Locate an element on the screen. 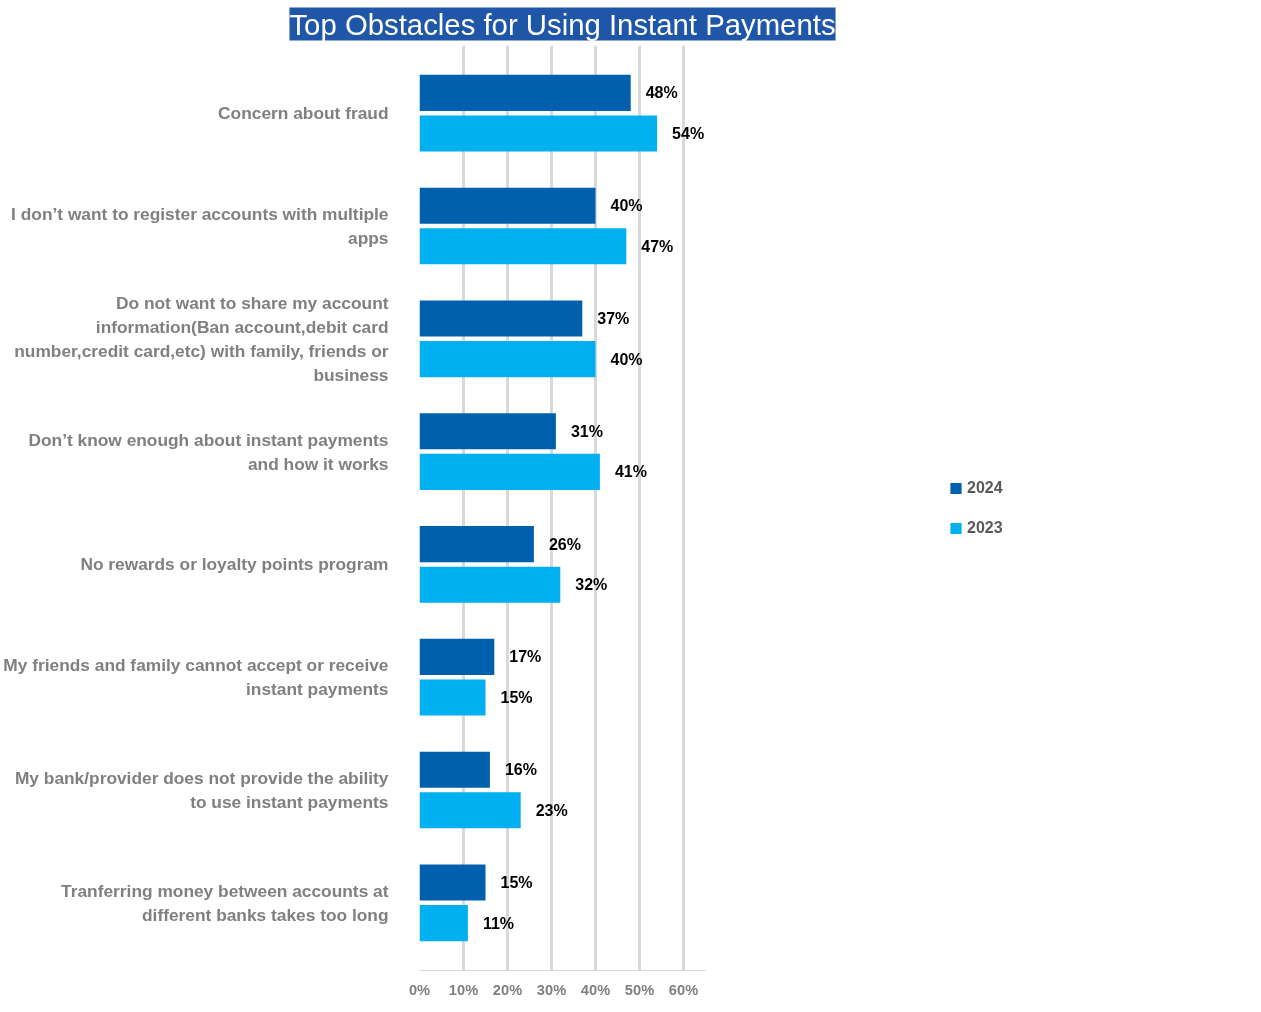 This screenshot has height=1012, width=1261. data-label: 54% is located at coordinates (688, 133).